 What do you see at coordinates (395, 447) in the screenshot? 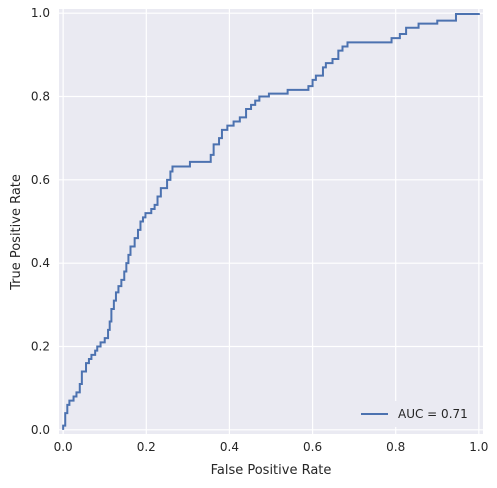
I see `x-tick-label: 0.8` at bounding box center [395, 447].